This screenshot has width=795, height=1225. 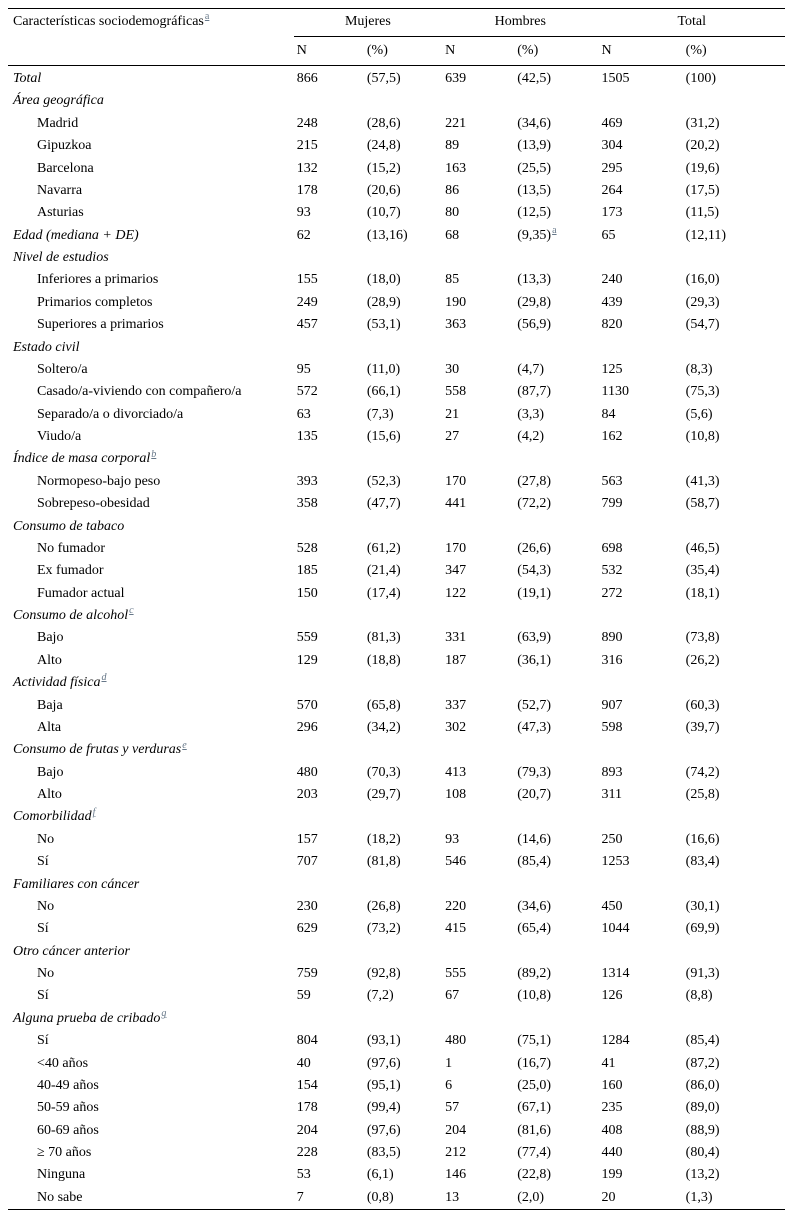 What do you see at coordinates (733, 51) in the screenshot?
I see `subheader-total-pct: (%)` at bounding box center [733, 51].